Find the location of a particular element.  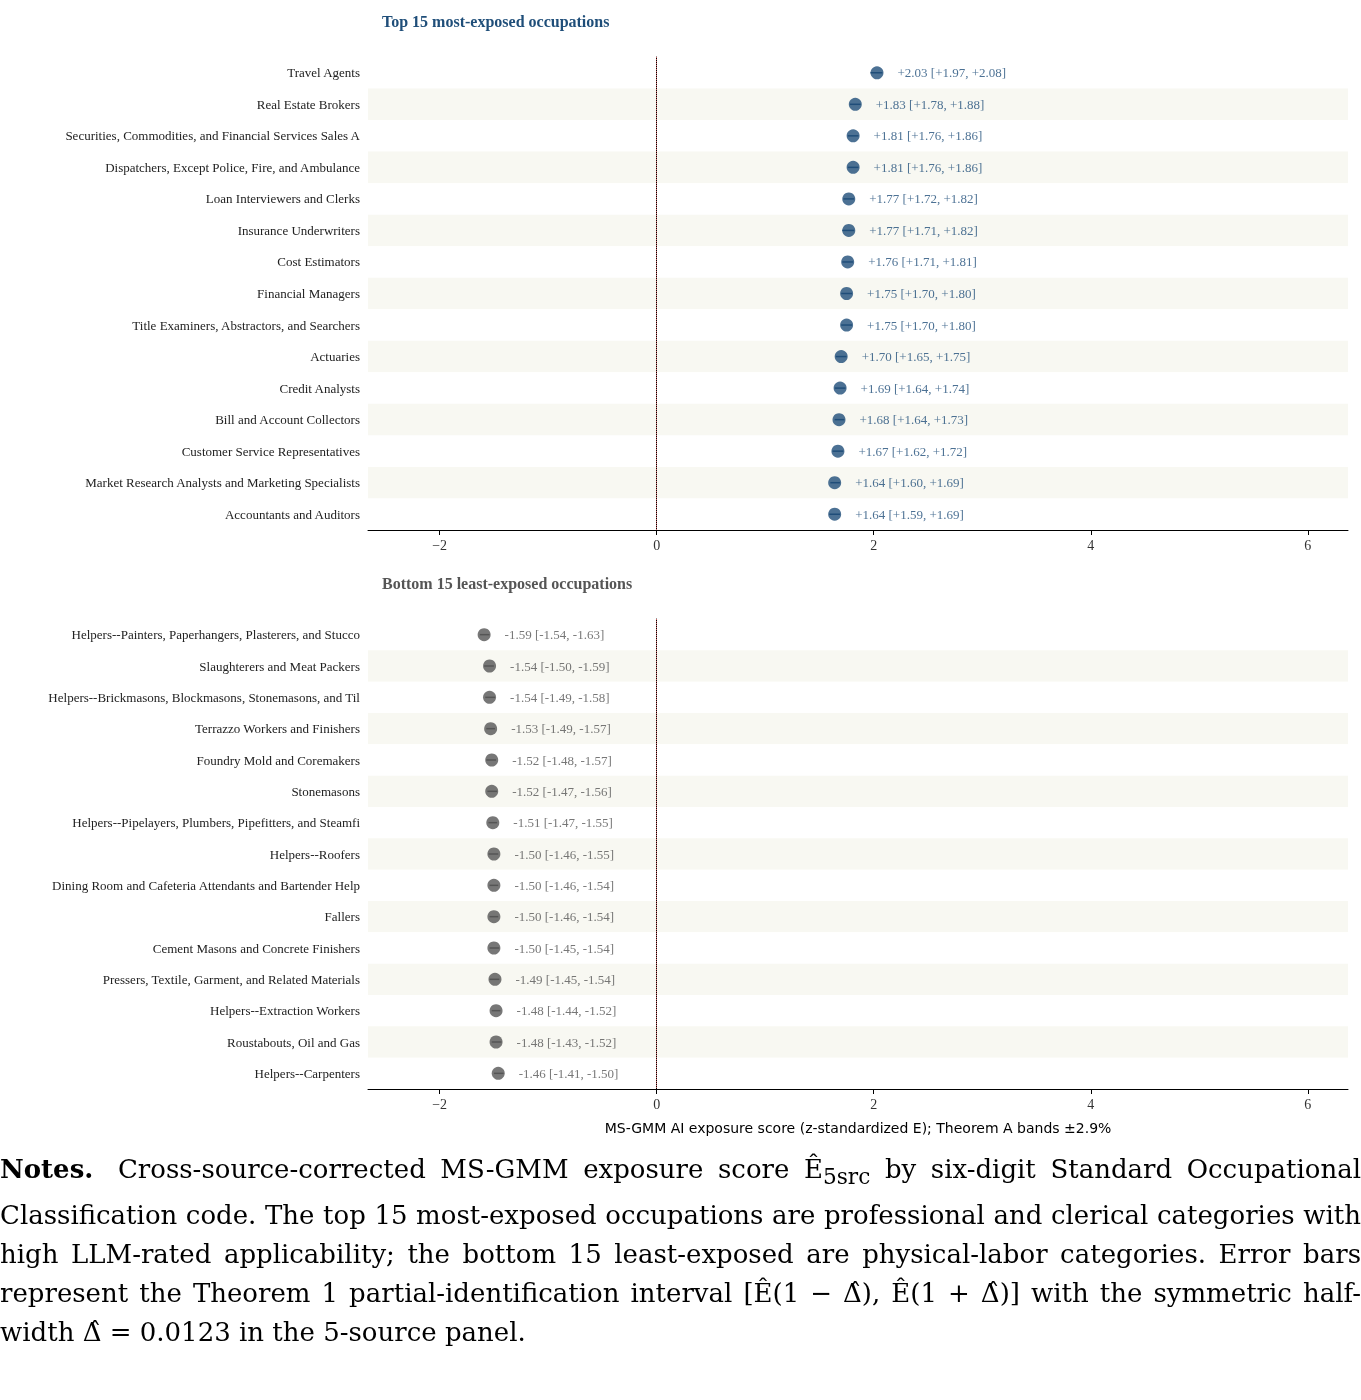

y-tick-label: Dining Room and Cafeteria Attendants and Bartender Help is located at coordinates (206, 885).